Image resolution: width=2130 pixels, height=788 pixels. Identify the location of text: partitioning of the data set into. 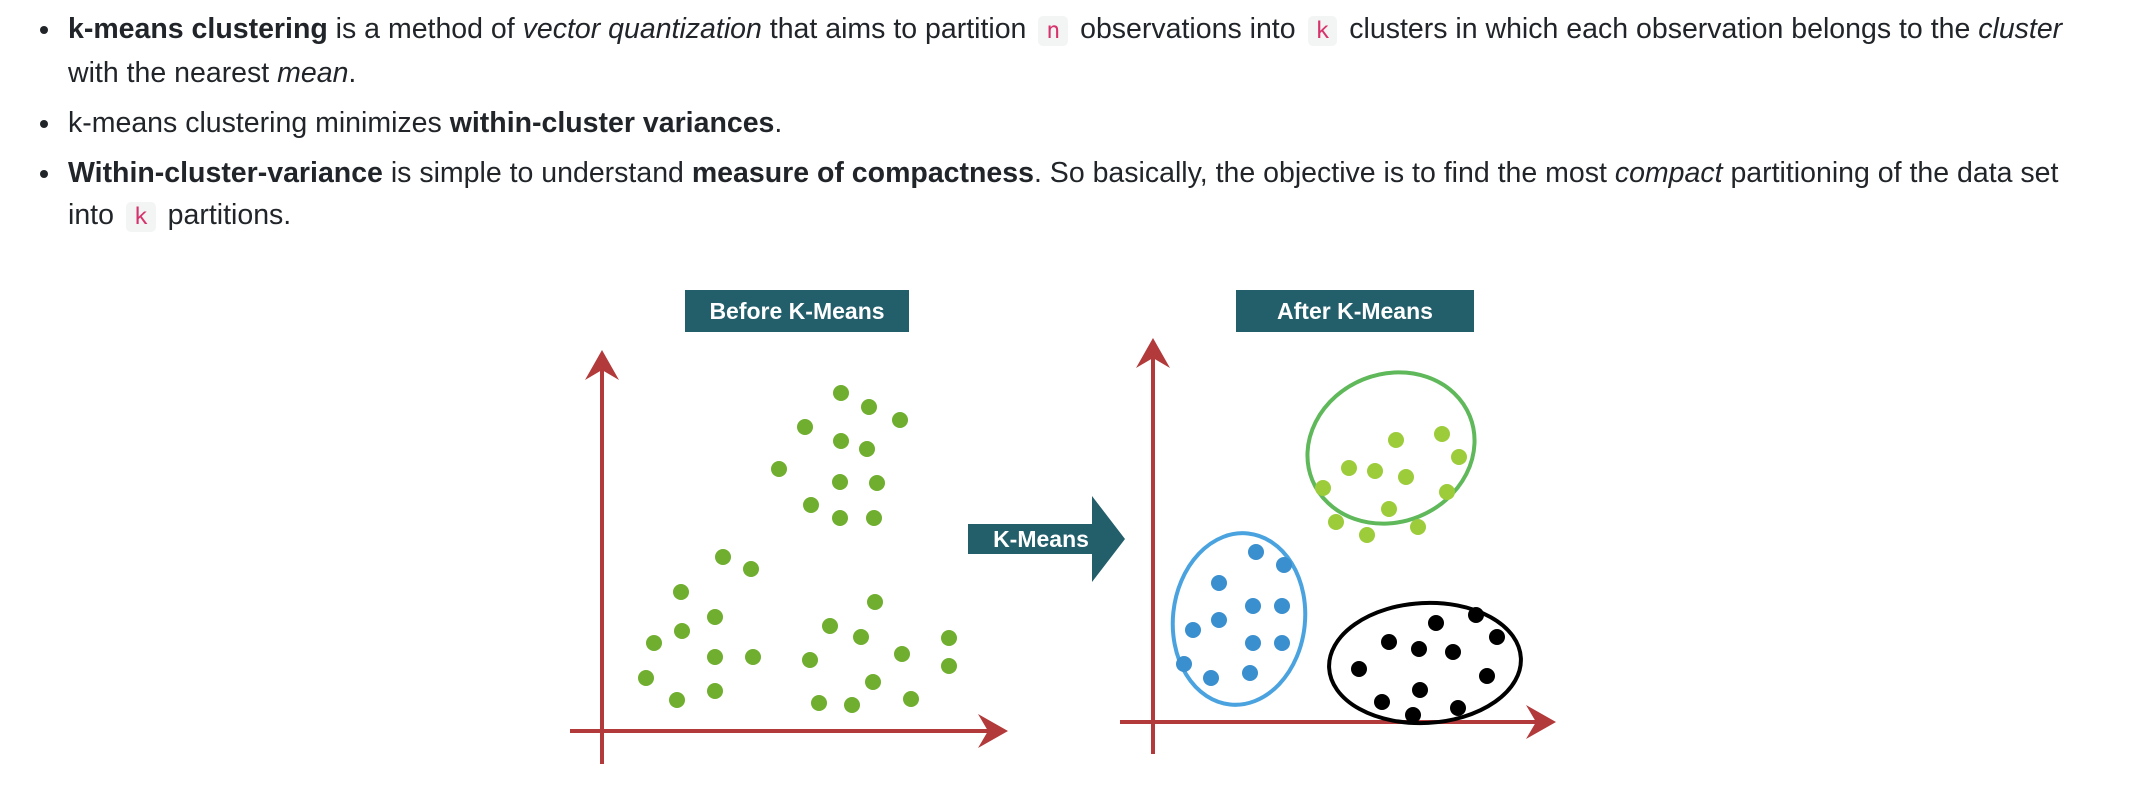
(1063, 194).